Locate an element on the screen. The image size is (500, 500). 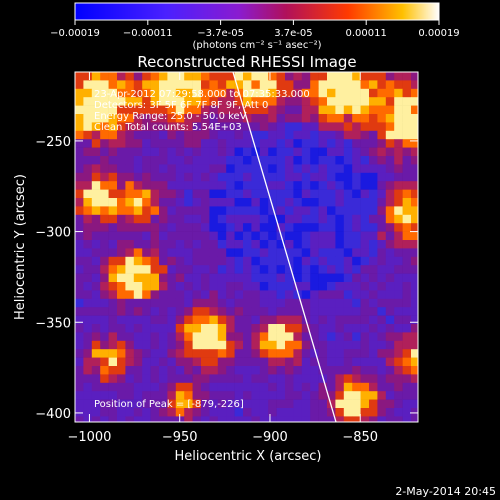
colorbar-tick-label: 3.7e-05 is located at coordinates (293, 33).